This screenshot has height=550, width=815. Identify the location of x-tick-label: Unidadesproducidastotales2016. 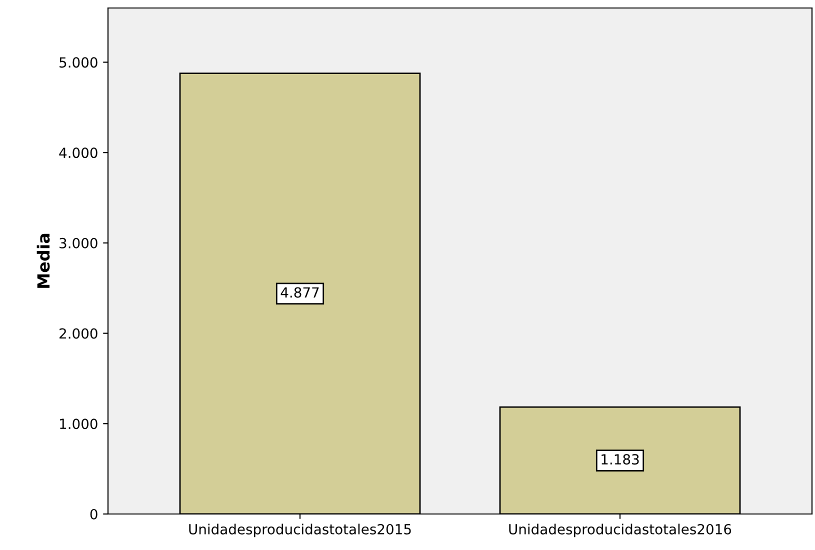
(620, 531).